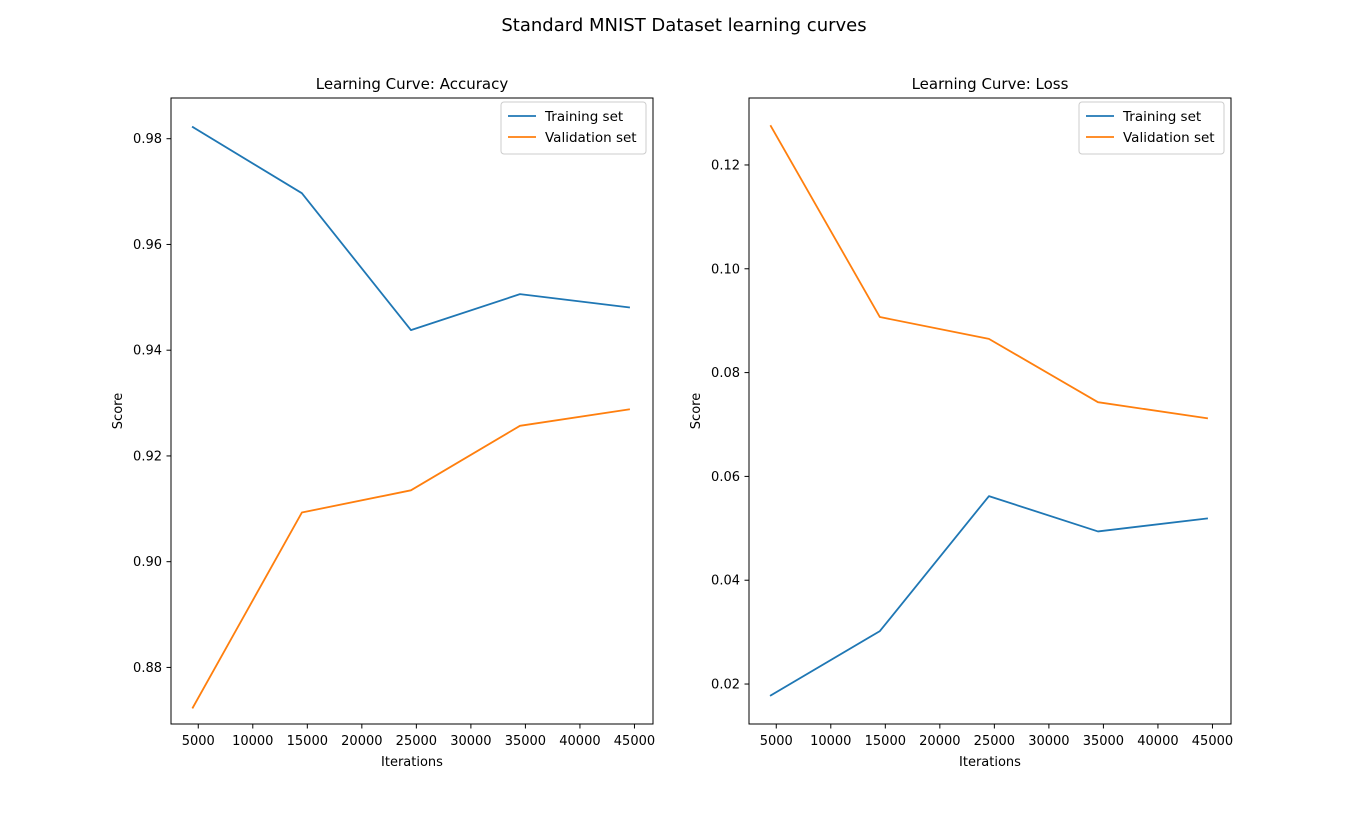 This screenshot has height=815, width=1368. What do you see at coordinates (989, 272) in the screenshot?
I see `loss-series-line-validation` at bounding box center [989, 272].